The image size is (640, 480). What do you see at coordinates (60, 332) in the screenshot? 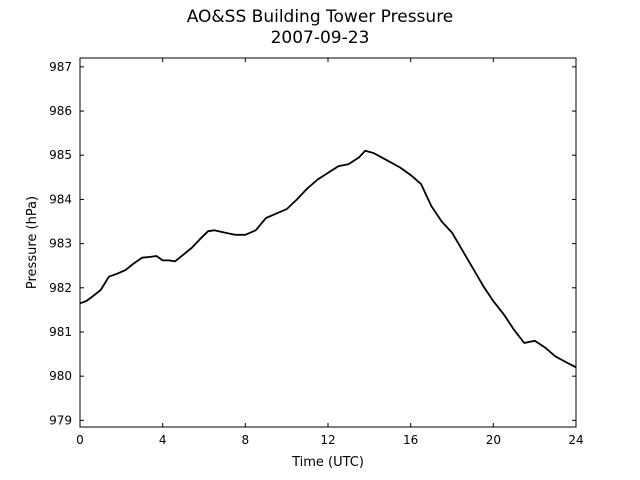
I see `y-tick-label: 981` at bounding box center [60, 332].